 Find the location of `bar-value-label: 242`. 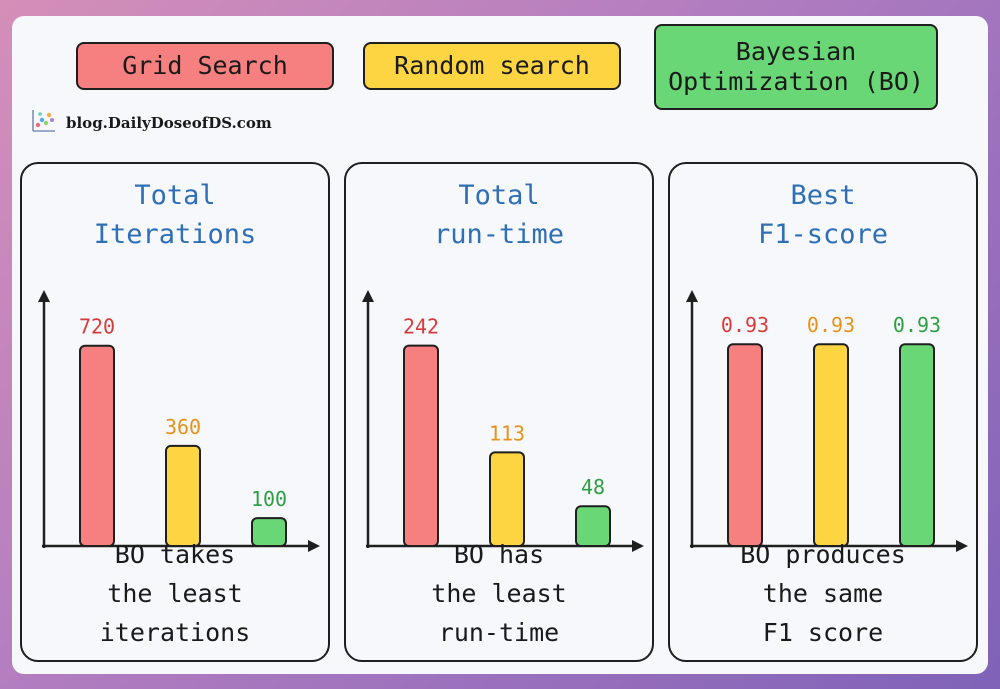

bar-value-label: 242 is located at coordinates (421, 327).